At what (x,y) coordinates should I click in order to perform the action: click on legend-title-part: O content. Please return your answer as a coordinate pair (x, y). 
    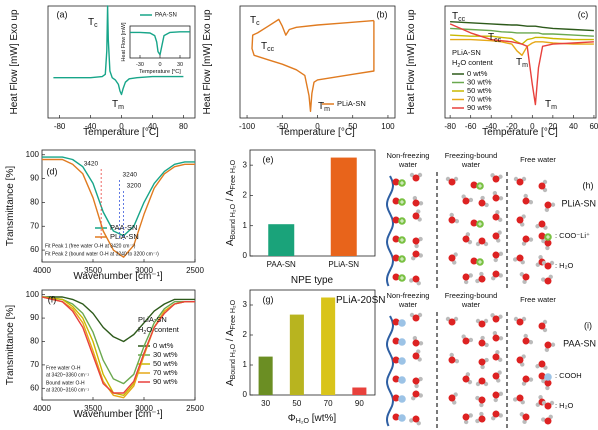
    Looking at the image, I should click on (162, 329).